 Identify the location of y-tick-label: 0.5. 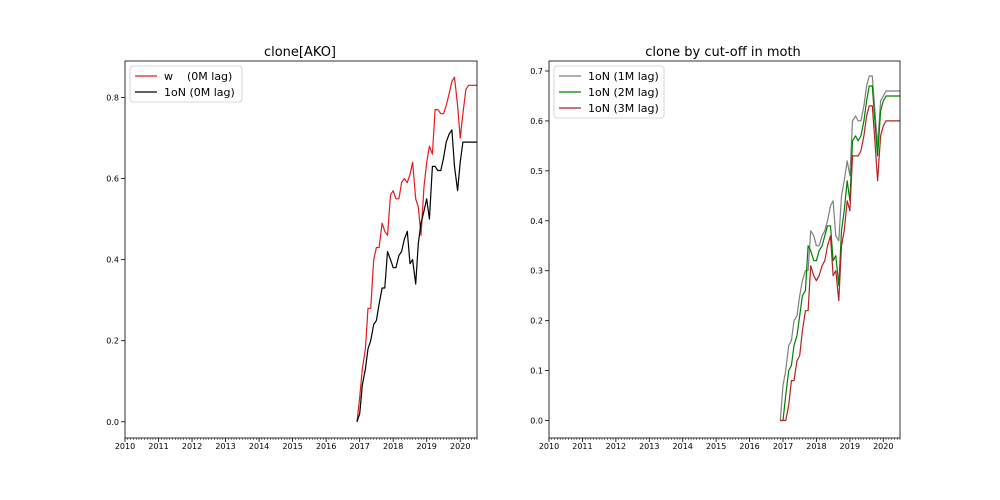
(536, 171).